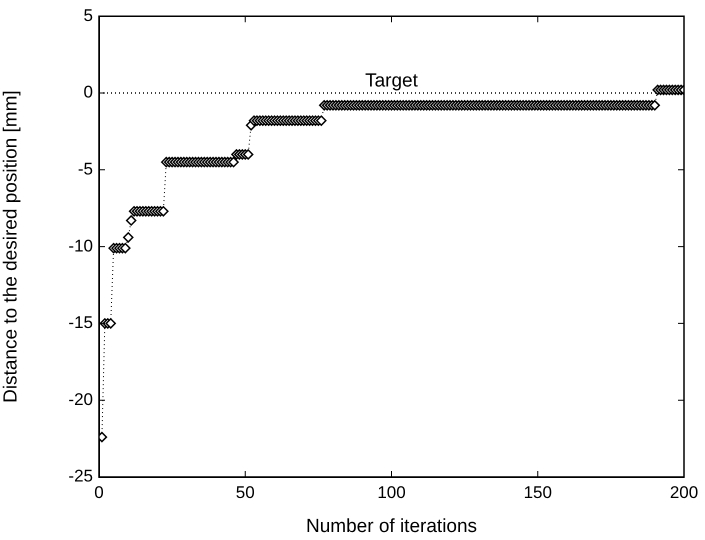  I want to click on y-axis-title: Distance to the desired position [mm], so click(11, 246).